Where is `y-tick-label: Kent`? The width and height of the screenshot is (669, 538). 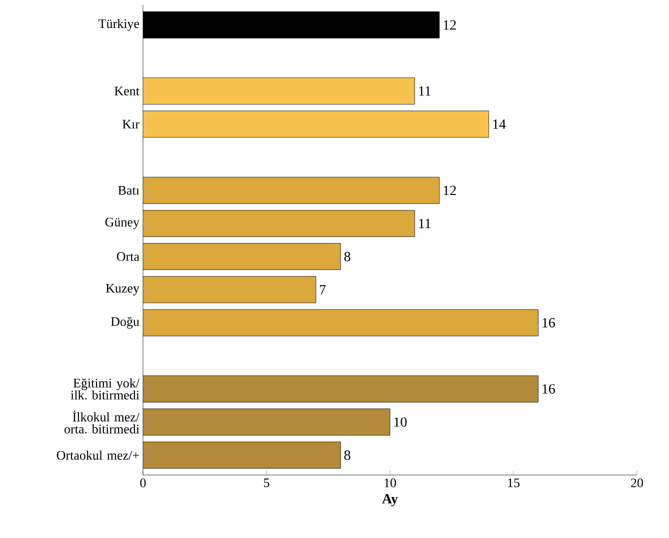
y-tick-label: Kent is located at coordinates (127, 91).